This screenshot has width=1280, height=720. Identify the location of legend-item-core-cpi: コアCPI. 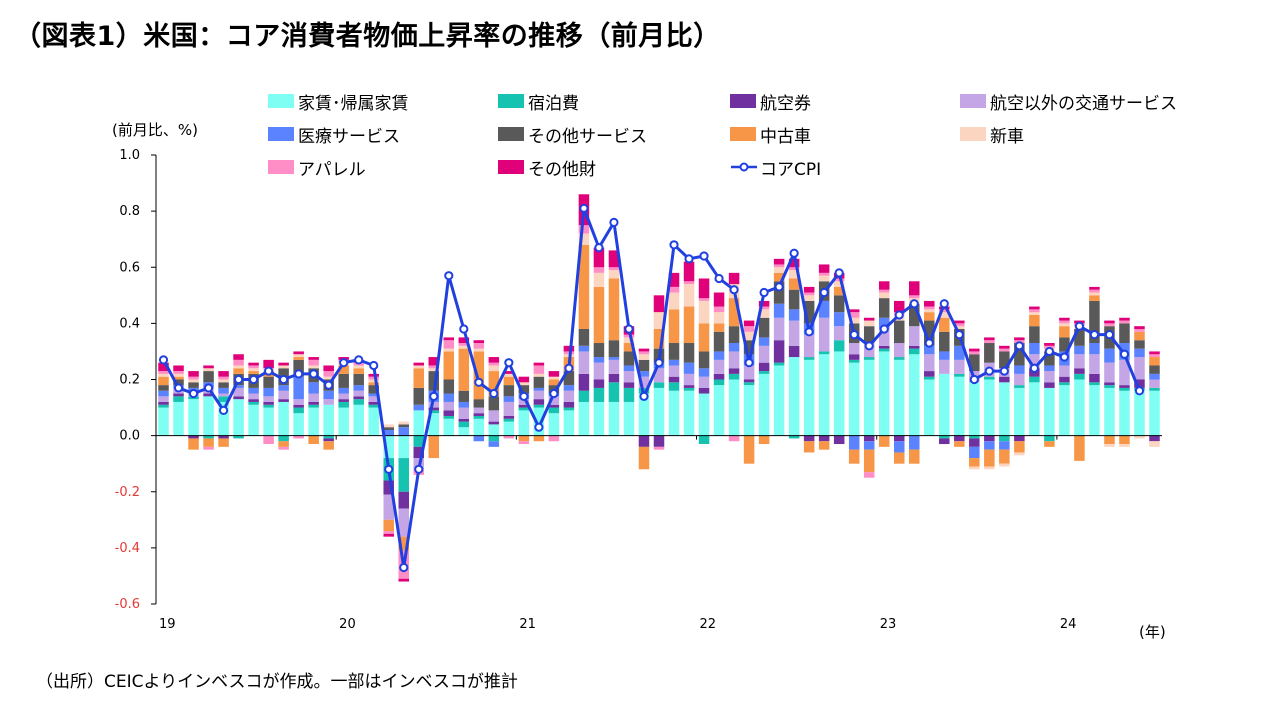
(775, 168).